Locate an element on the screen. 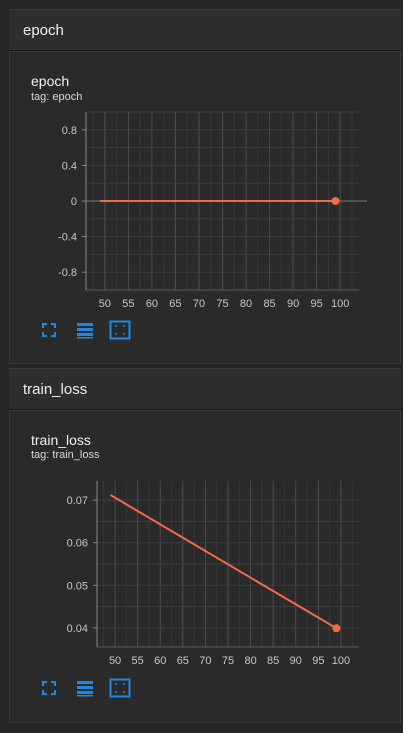  y-tick-label: -0.4 is located at coordinates (67, 238).